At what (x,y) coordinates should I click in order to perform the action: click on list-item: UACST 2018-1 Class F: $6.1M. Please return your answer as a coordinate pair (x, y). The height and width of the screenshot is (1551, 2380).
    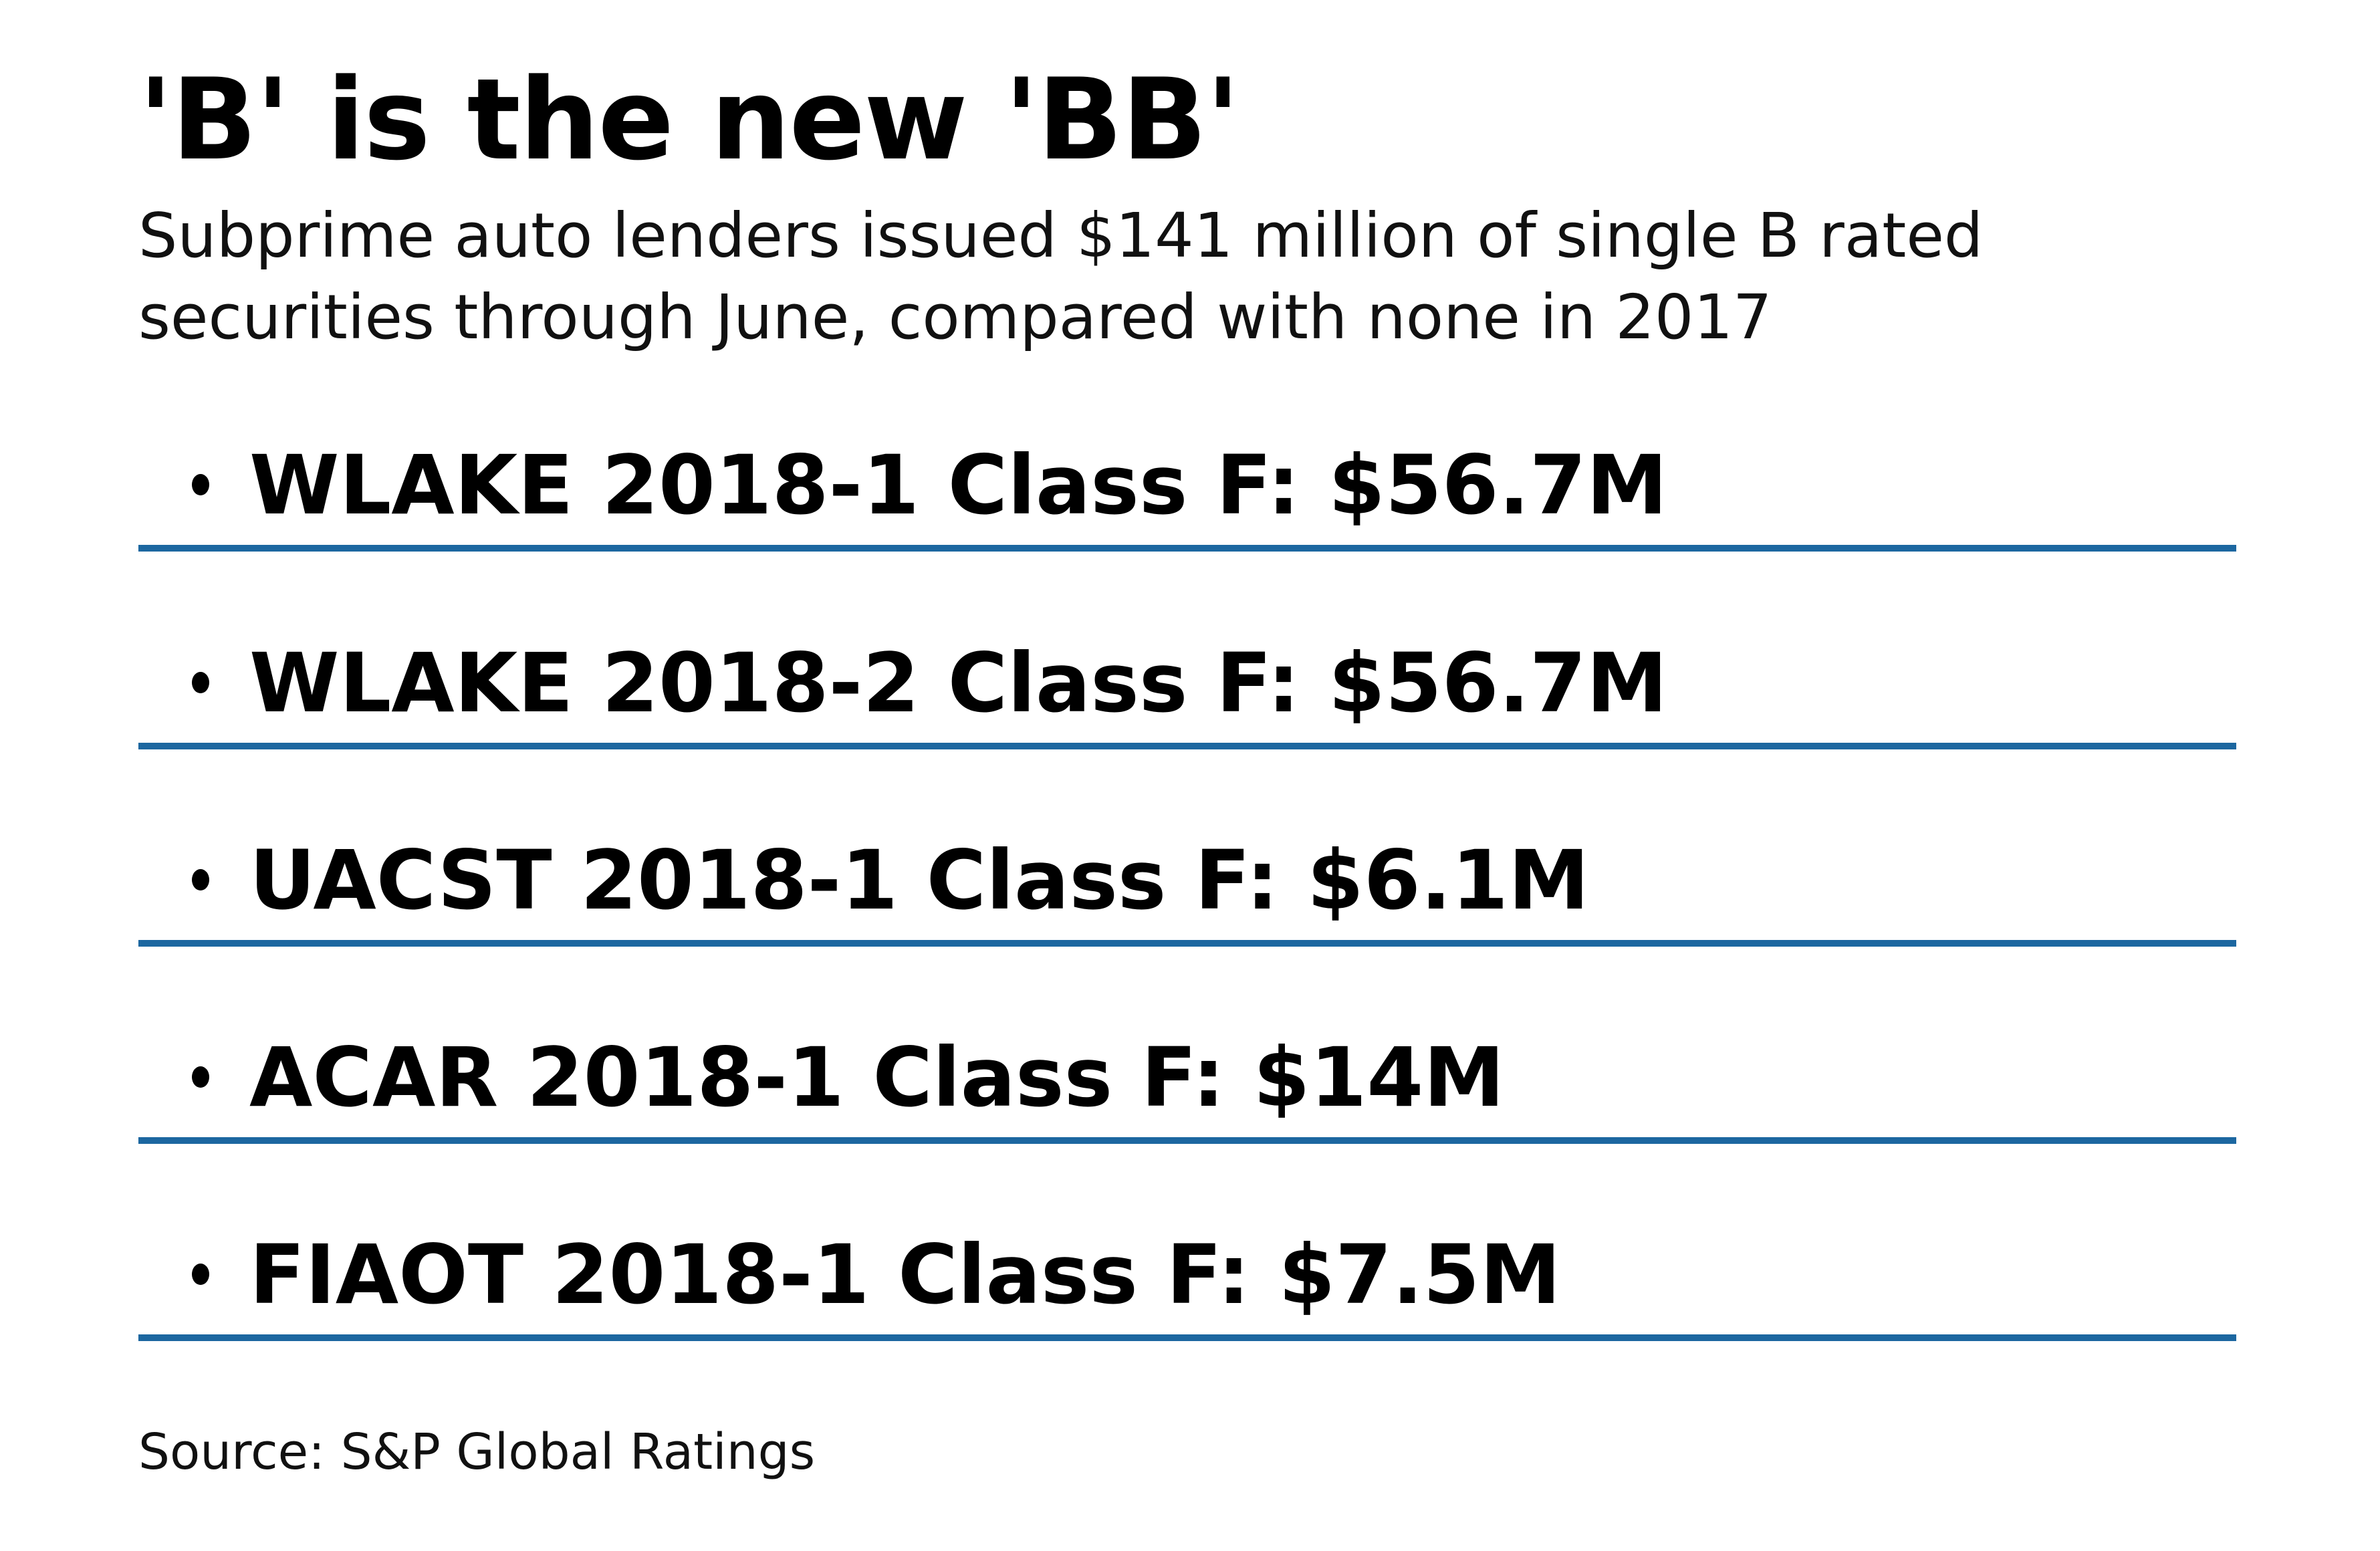
    Looking at the image, I should click on (1187, 848).